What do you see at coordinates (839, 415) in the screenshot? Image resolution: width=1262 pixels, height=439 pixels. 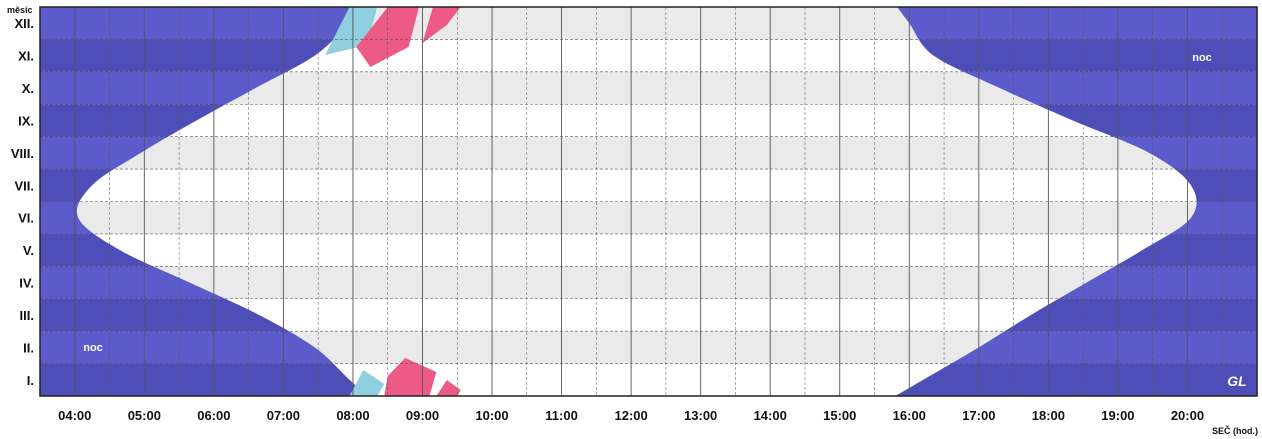 I see `hour-tick-label: 15:00` at bounding box center [839, 415].